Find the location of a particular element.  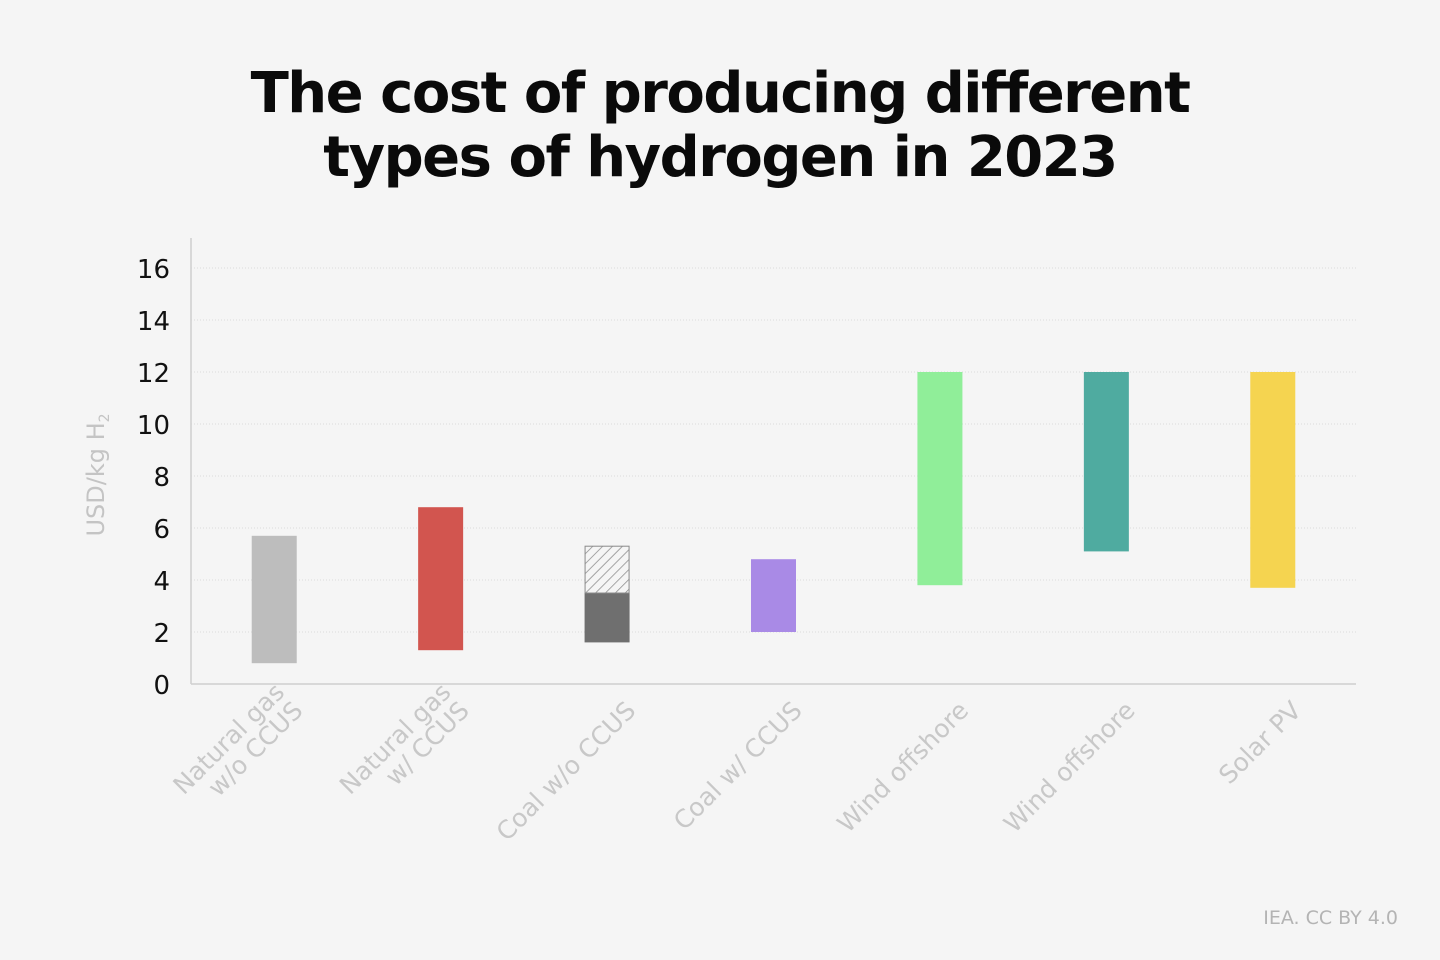

title-line-1: The cost of producing different is located at coordinates (720, 93).